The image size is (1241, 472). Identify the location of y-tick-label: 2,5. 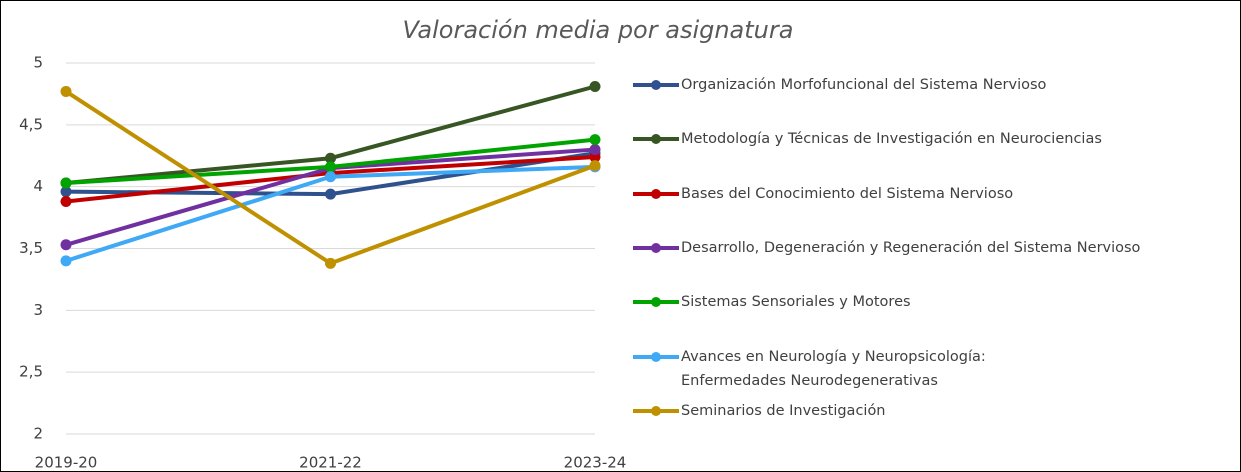
(31, 372).